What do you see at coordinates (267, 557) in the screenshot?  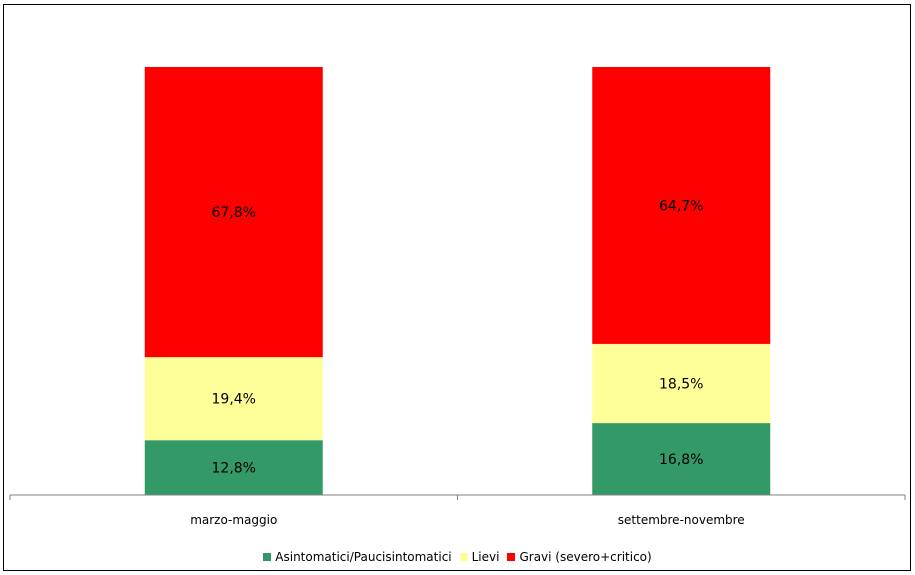 I see `legend-swatch-asintomatici` at bounding box center [267, 557].